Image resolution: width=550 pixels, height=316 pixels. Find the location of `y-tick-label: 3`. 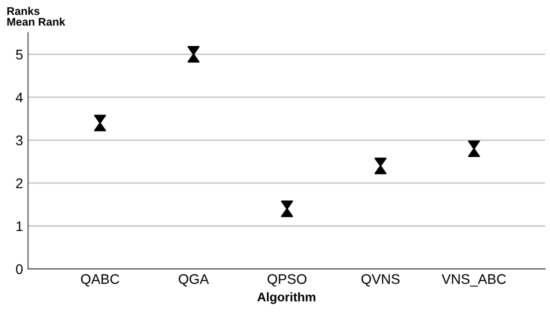

y-tick-label: 3 is located at coordinates (19, 140).